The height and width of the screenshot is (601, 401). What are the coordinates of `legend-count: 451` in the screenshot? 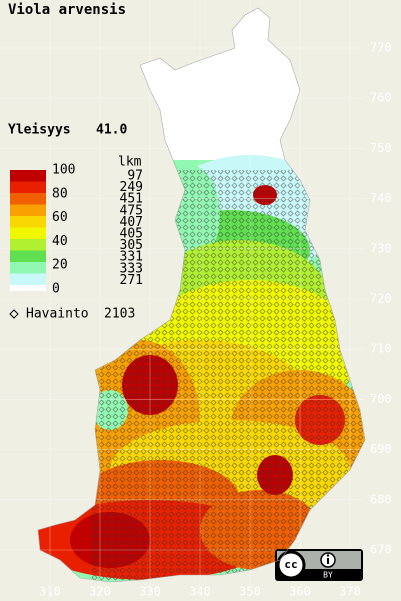 It's located at (131, 199).